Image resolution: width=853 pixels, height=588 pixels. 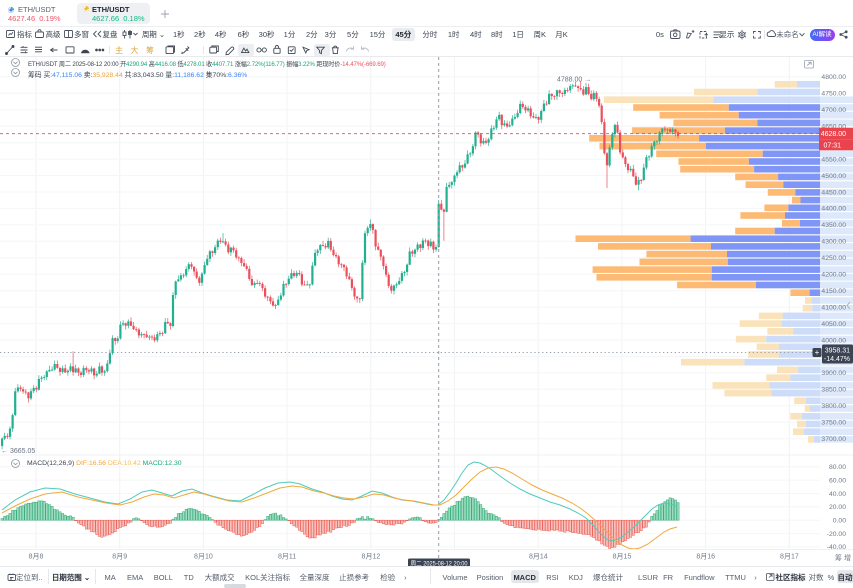 What do you see at coordinates (839, 521) in the screenshot?
I see `svg-text: 0.00` at bounding box center [839, 521].